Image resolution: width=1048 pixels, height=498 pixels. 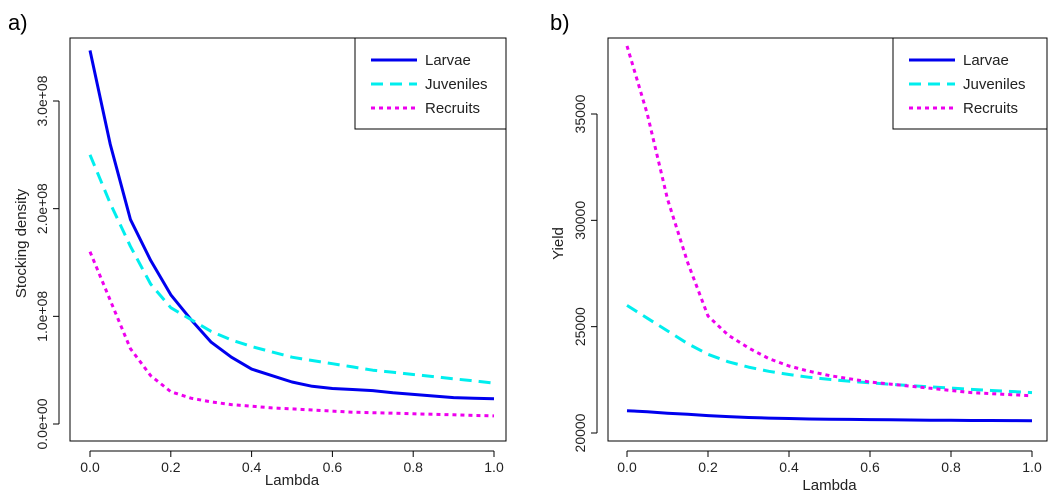 What do you see at coordinates (829, 416) in the screenshot?
I see `series-line-larvae` at bounding box center [829, 416].